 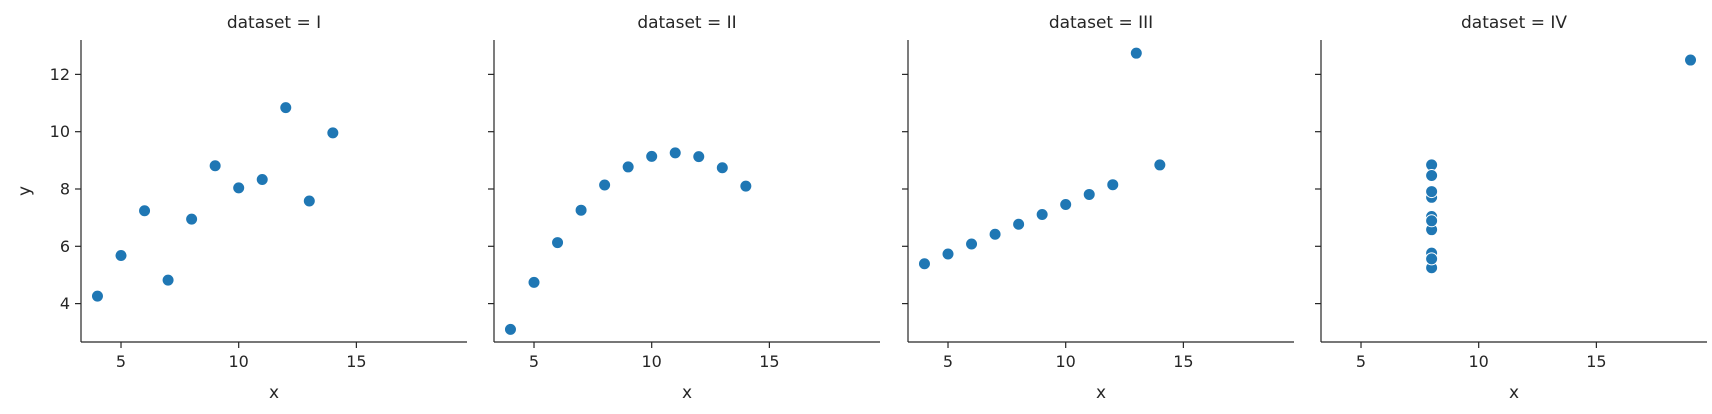 I want to click on y-tick-label: 4, so click(x=65, y=303).